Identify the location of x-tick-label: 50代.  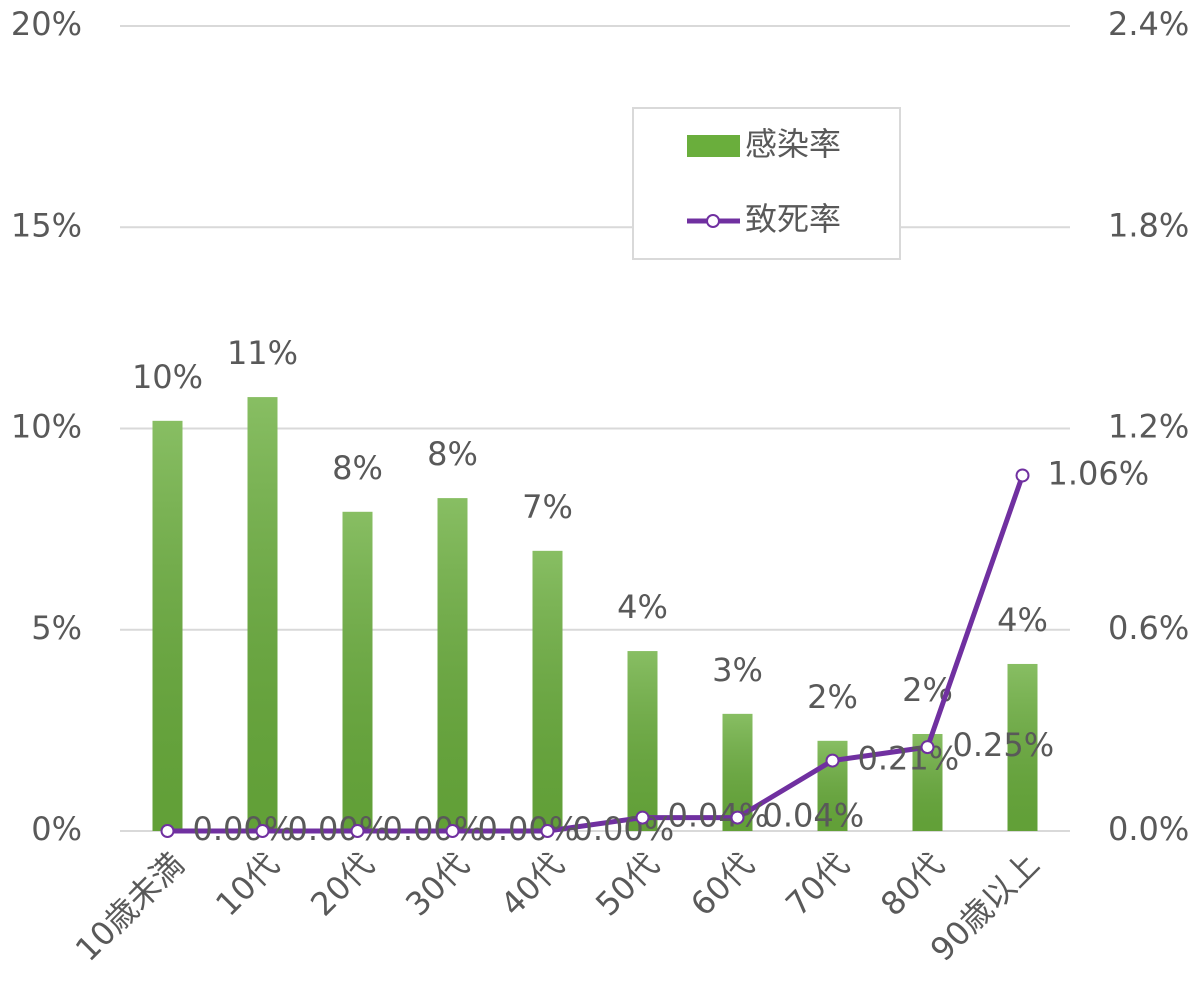
(627, 884).